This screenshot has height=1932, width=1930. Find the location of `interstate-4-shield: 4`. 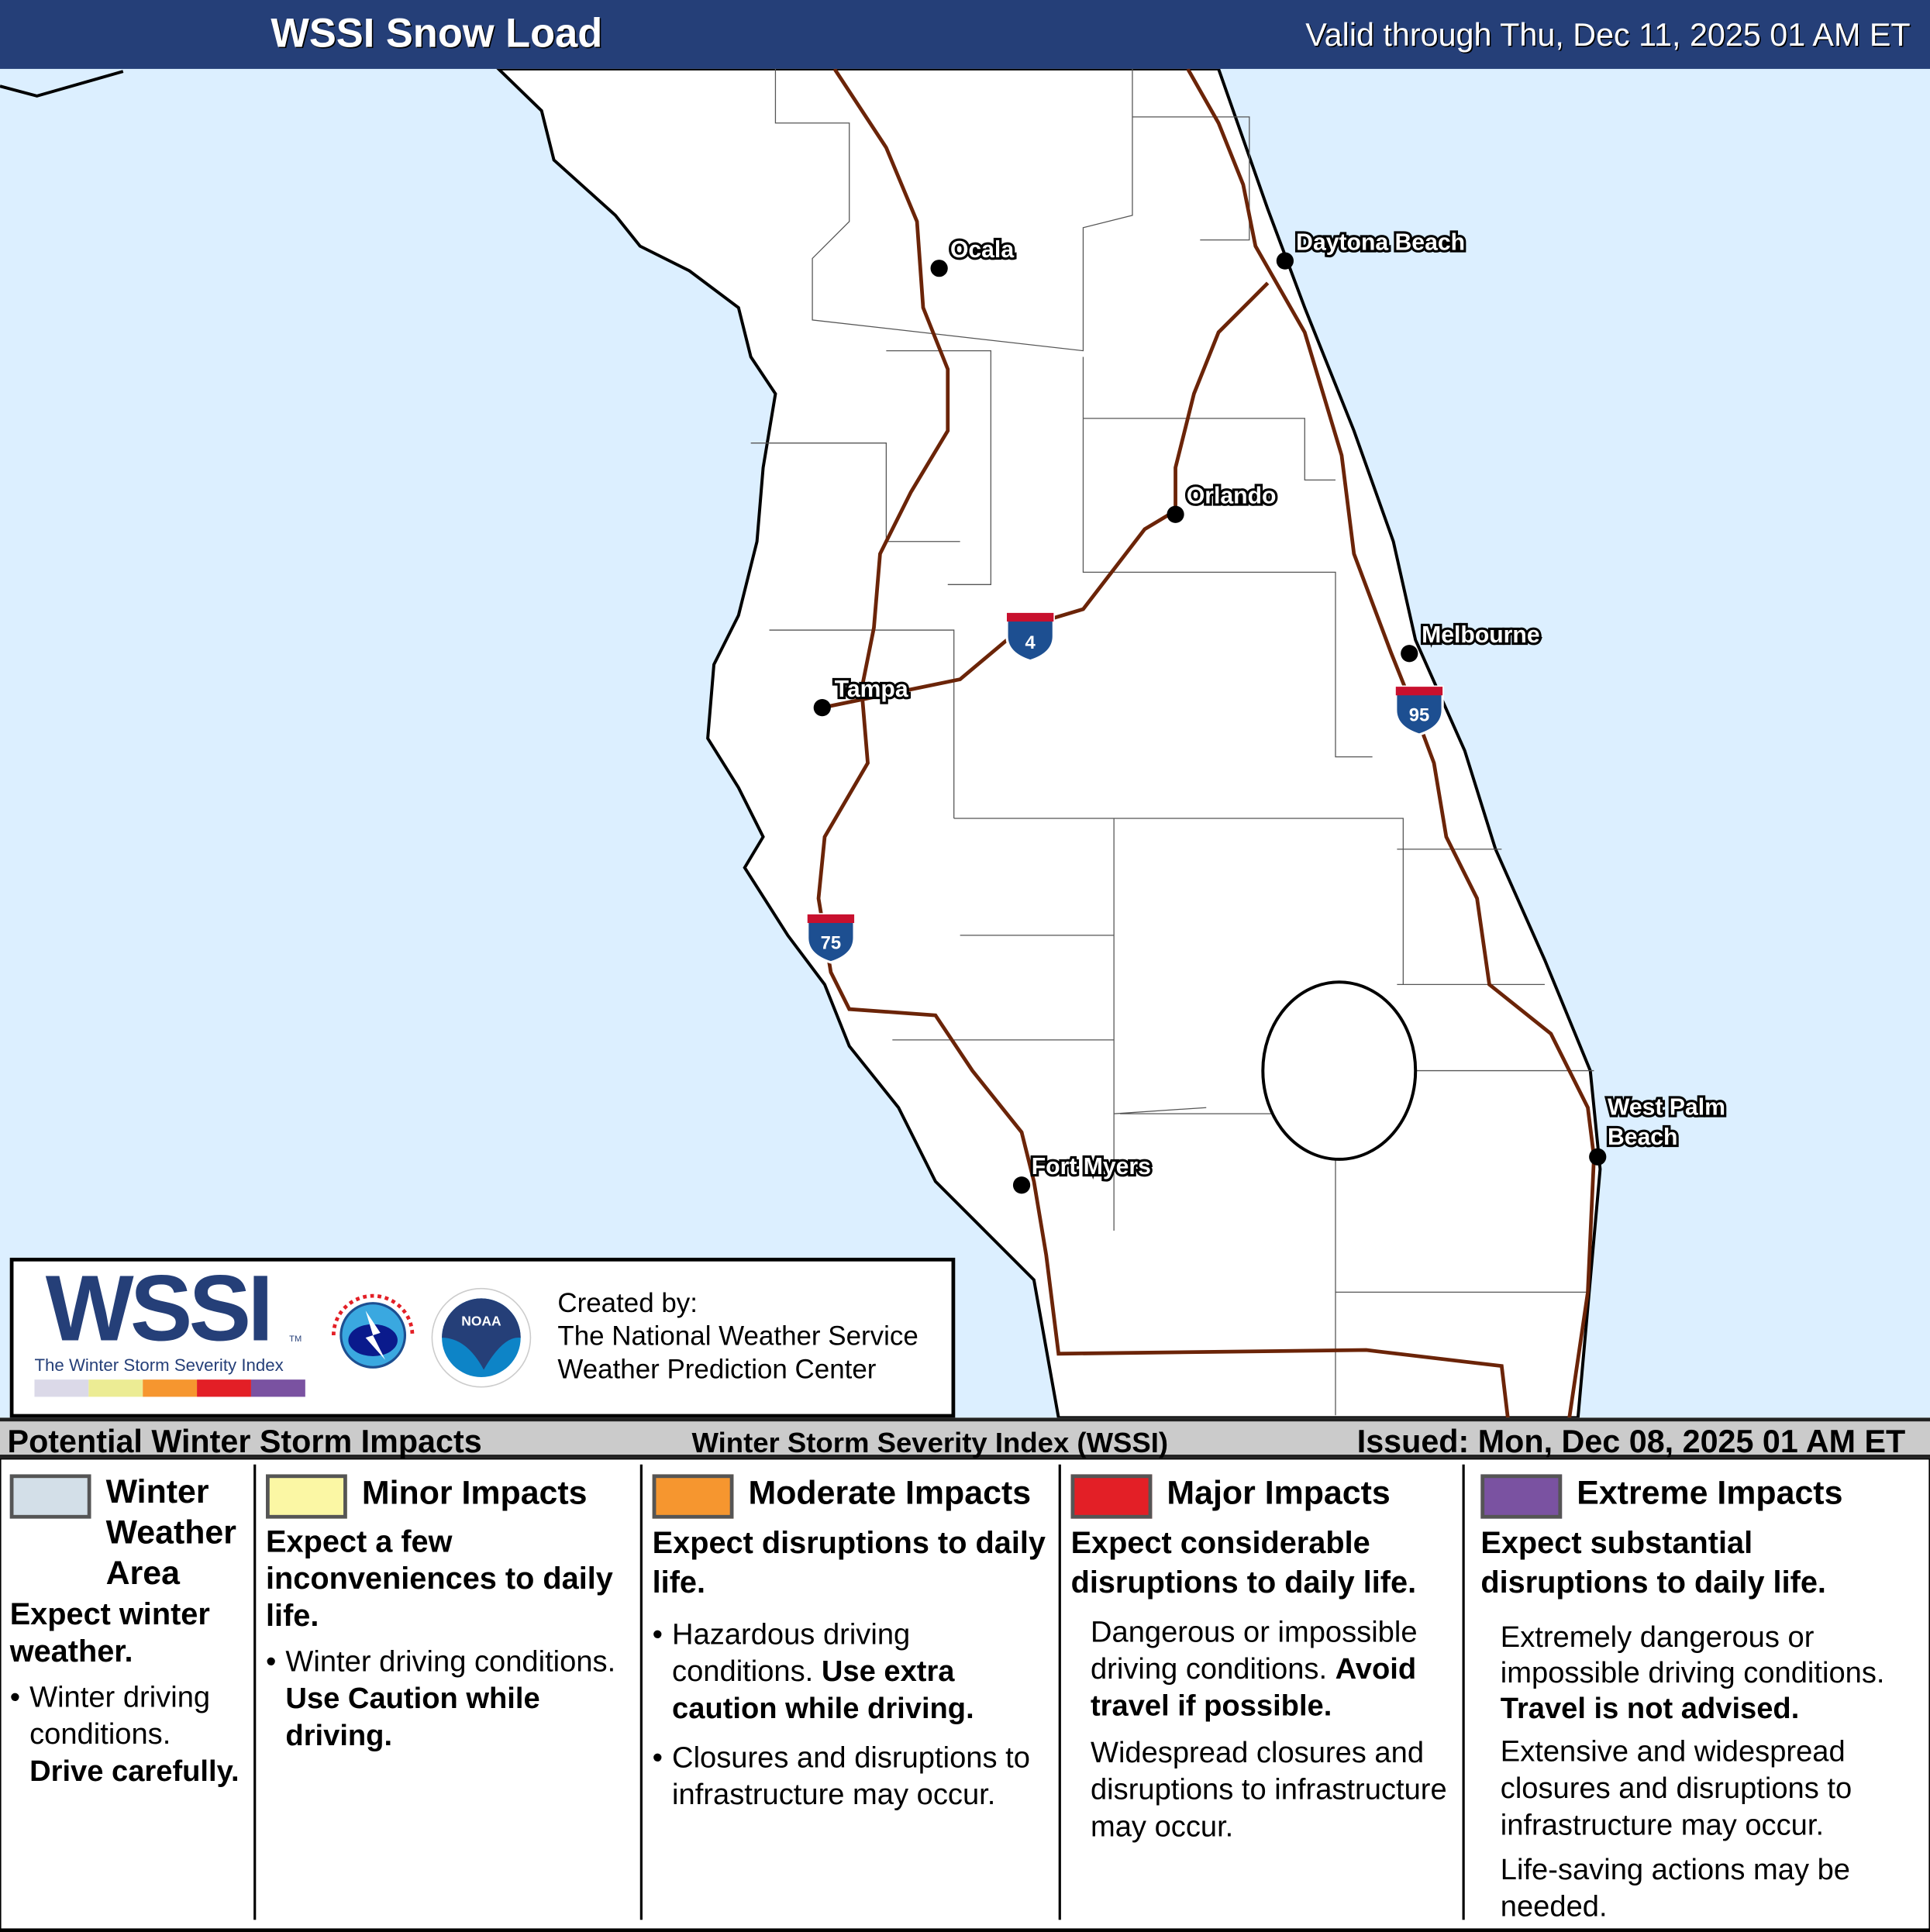

interstate-4-shield: 4 is located at coordinates (1030, 637).